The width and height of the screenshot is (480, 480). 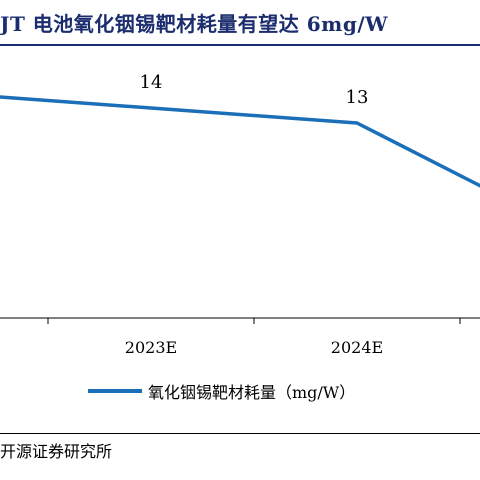 I want to click on legend: 氧化铟锡靶材耗量（mg/W）, so click(x=221, y=391).